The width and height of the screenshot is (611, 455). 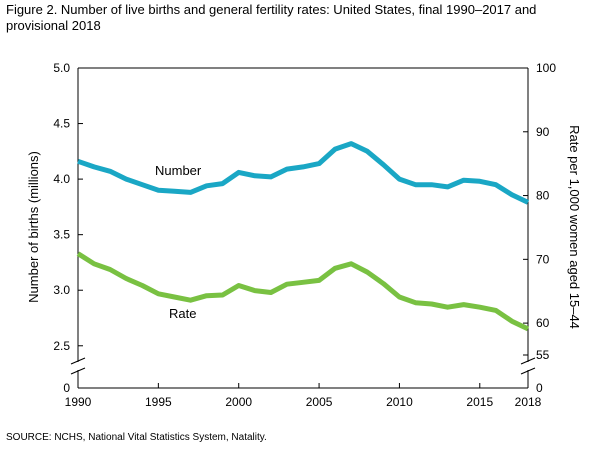 I want to click on y-axis-left-label: Number of births (millions), so click(x=33, y=227).